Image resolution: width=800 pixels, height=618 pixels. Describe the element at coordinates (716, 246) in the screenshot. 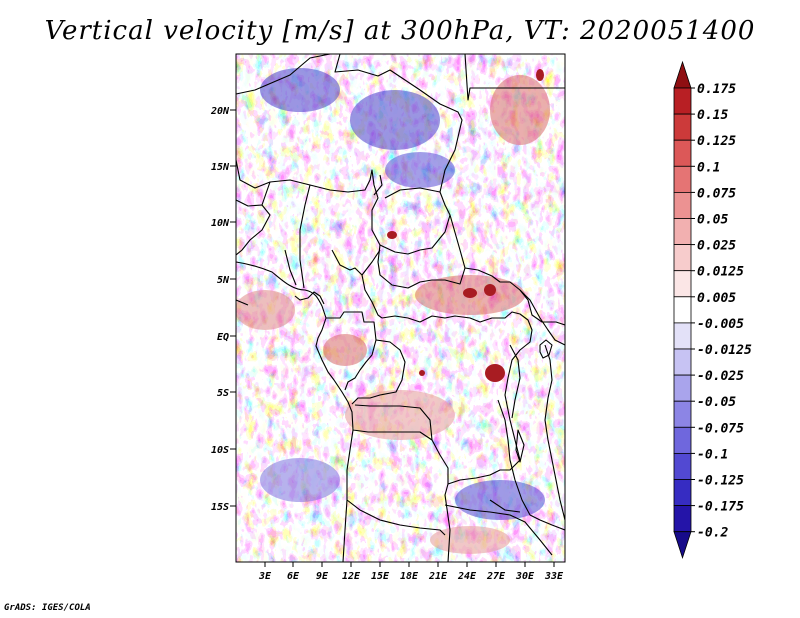

I see `colorbar-label: 0.025` at that location.